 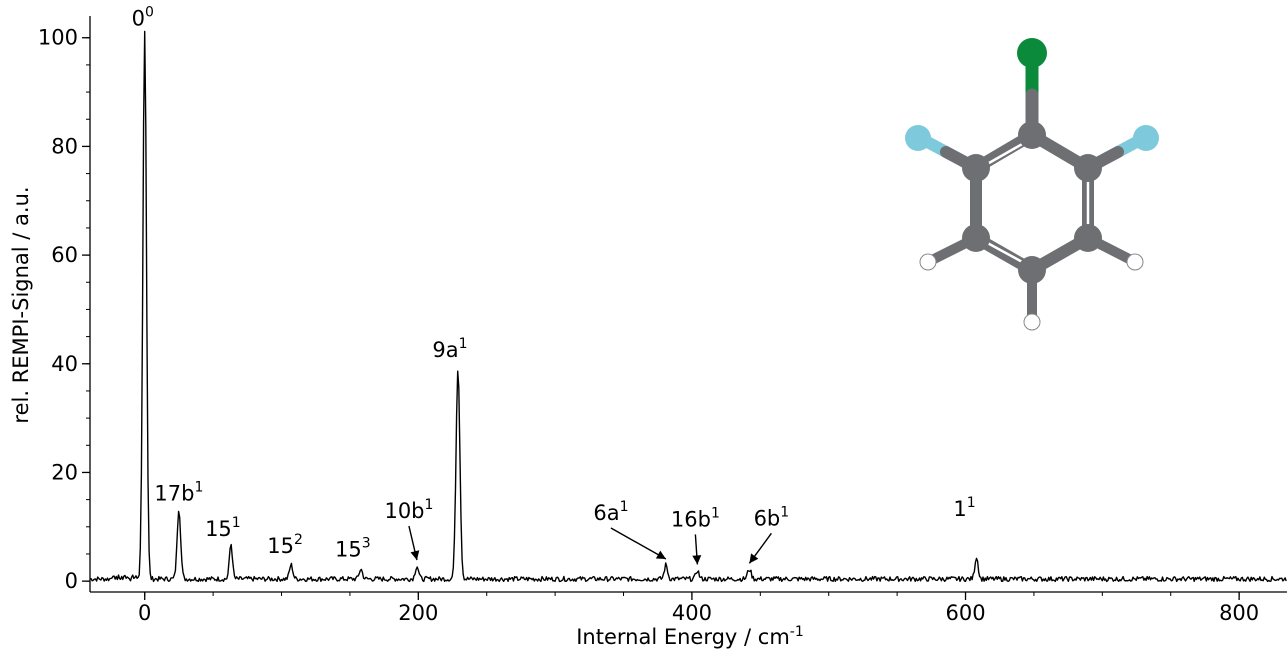 I want to click on x-tick-label: 600, so click(x=965, y=613).